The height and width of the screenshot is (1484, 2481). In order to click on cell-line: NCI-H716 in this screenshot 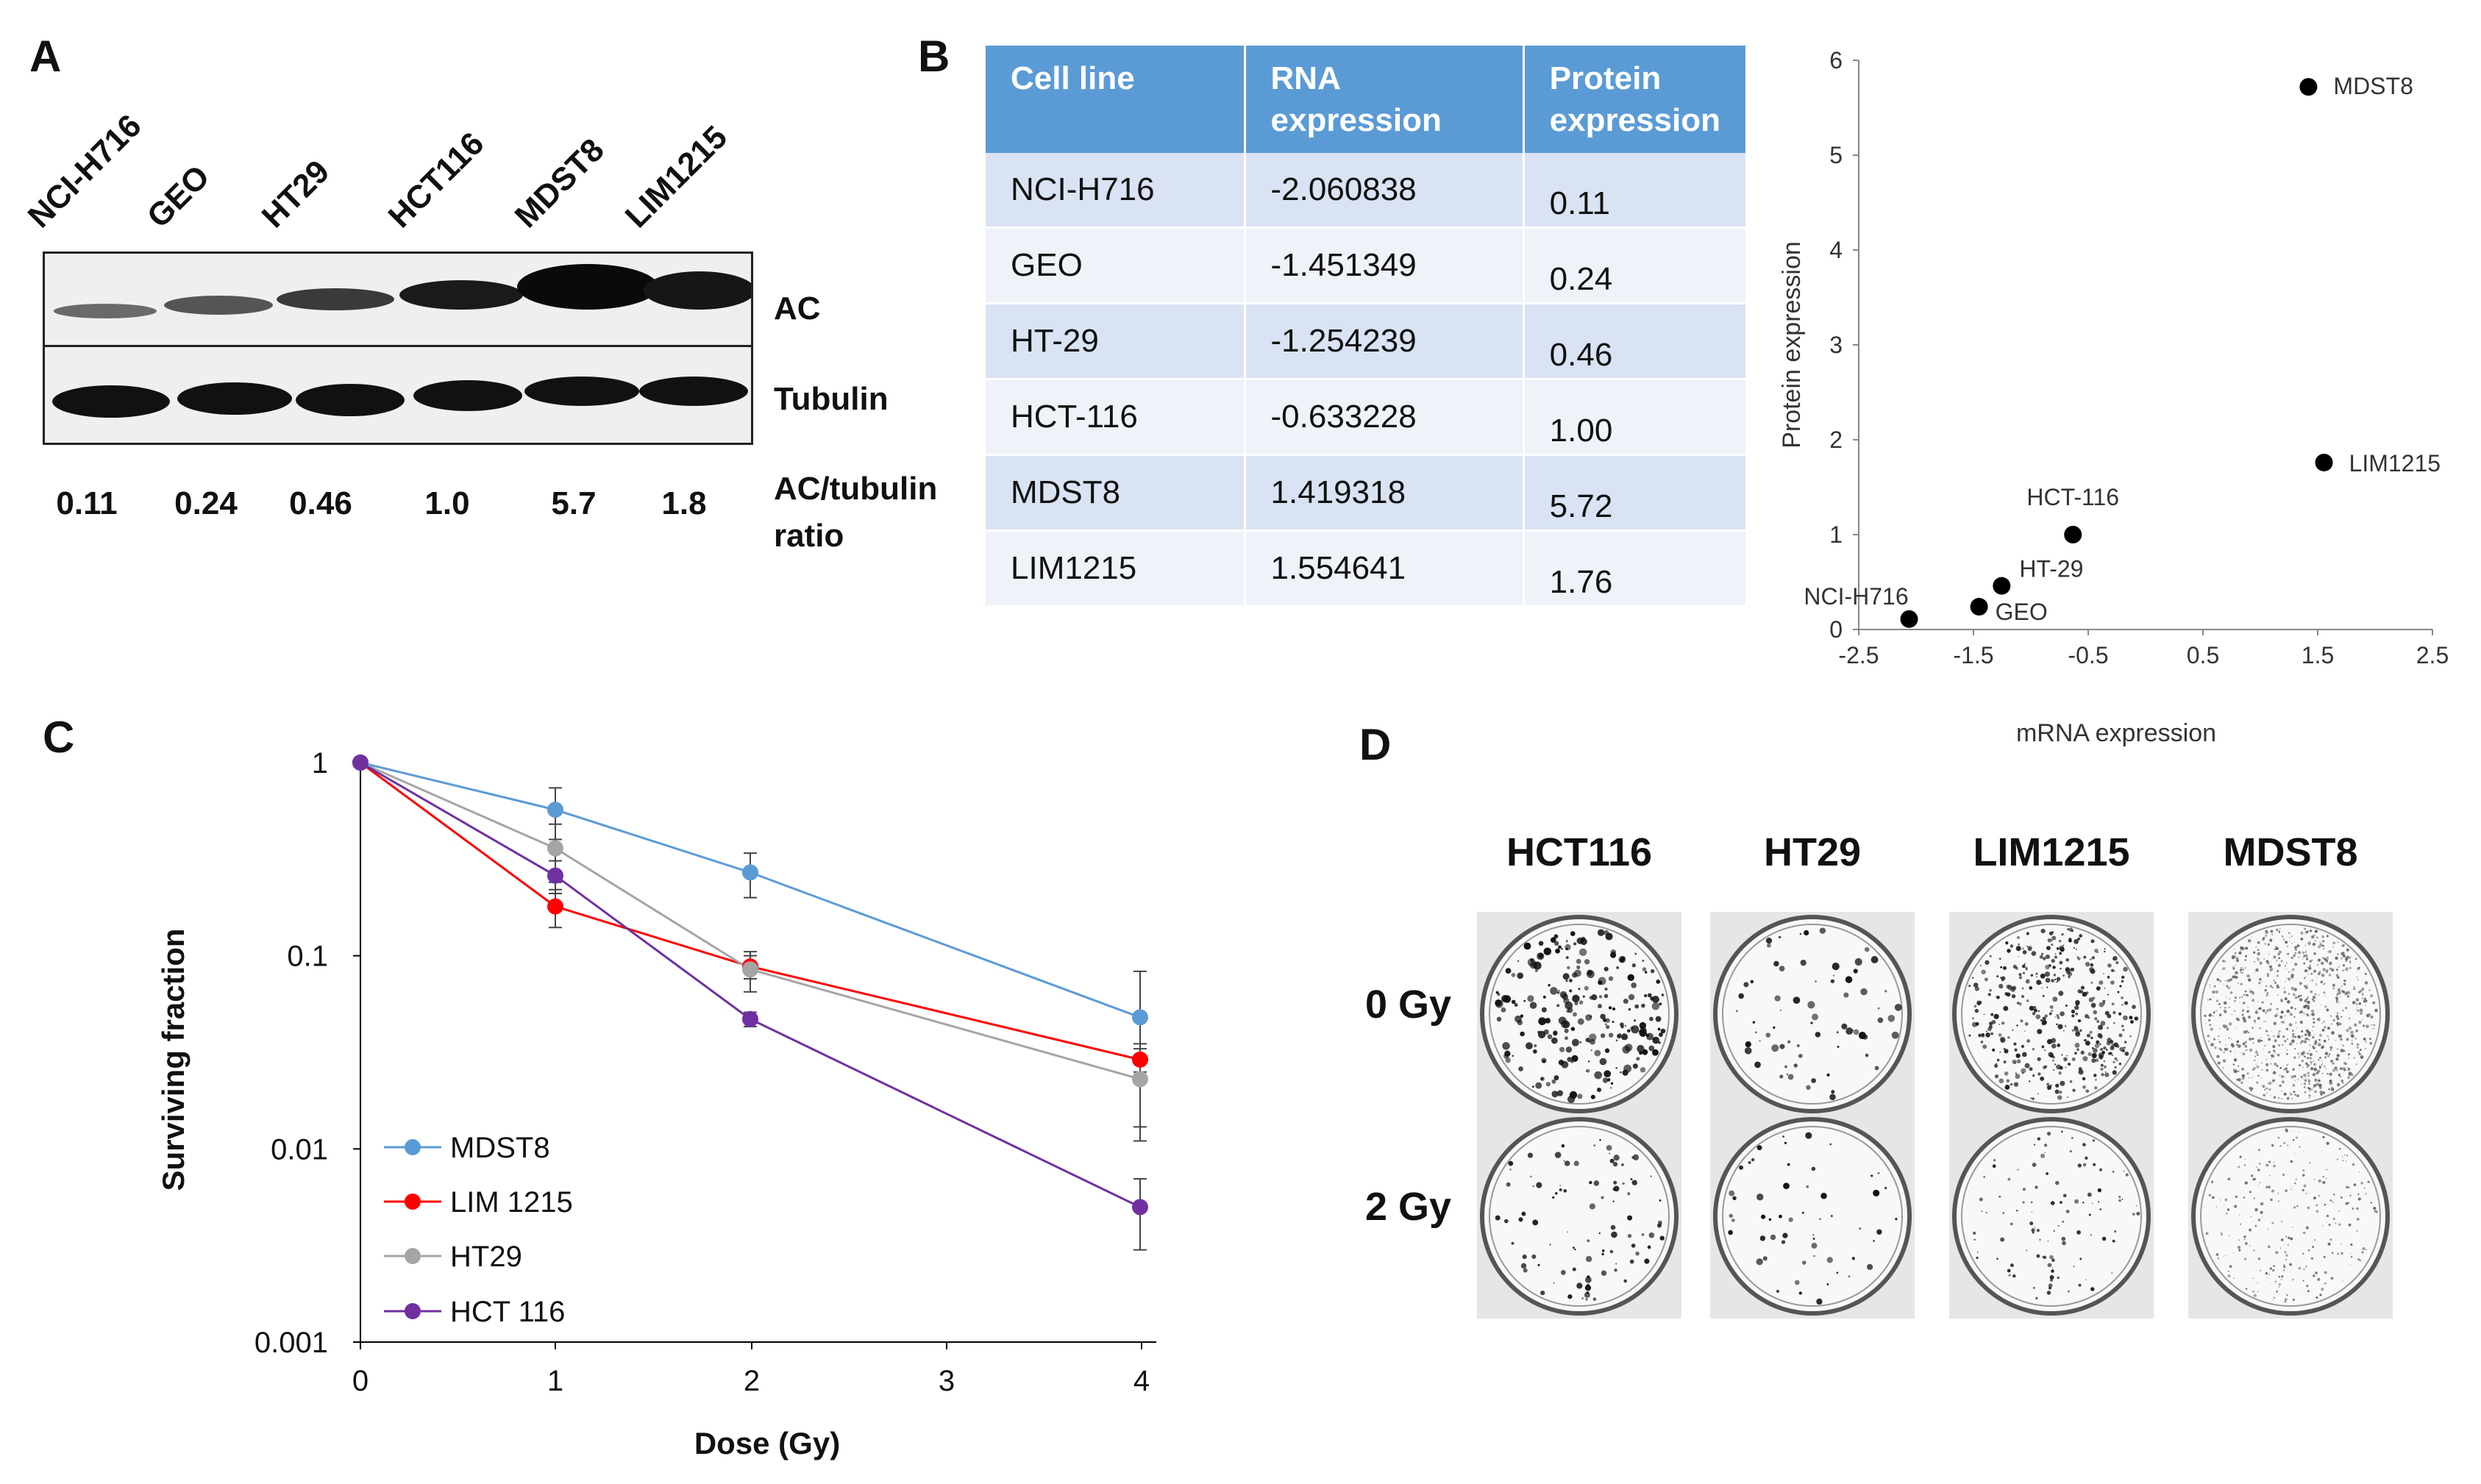, I will do `click(1116, 191)`.